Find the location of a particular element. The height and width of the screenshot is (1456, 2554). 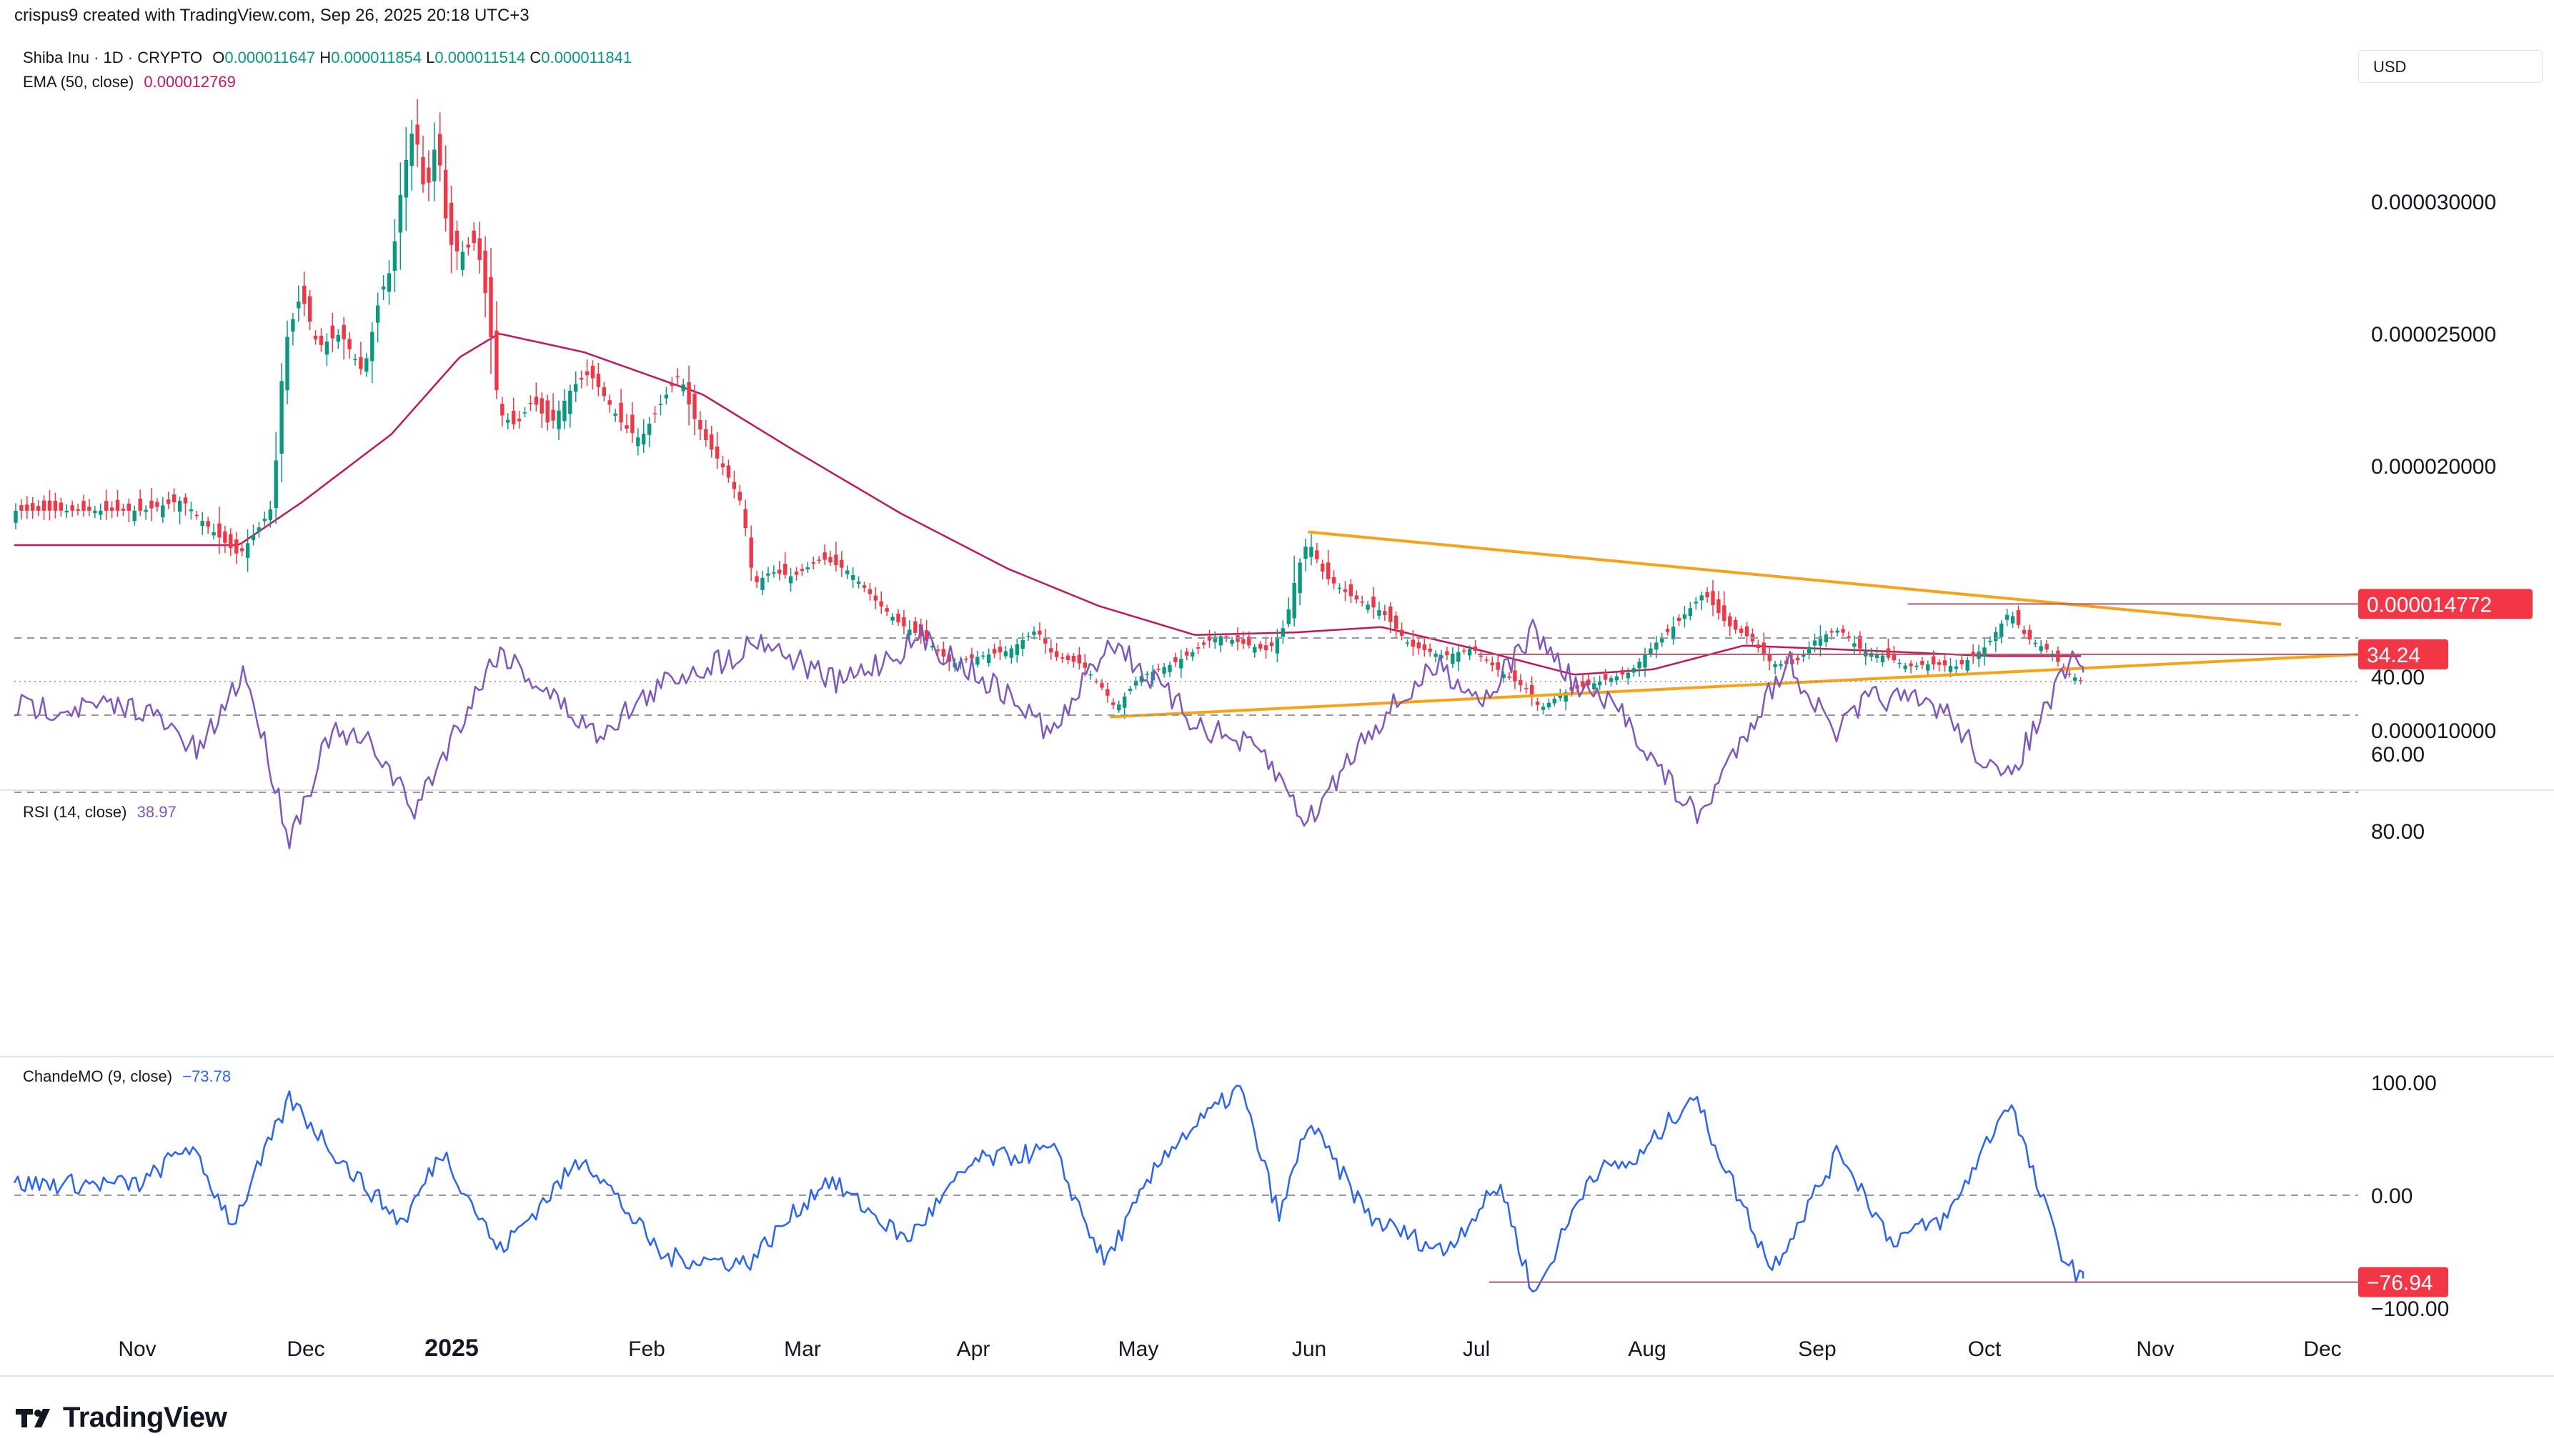

high-value: 0.000011854 is located at coordinates (377, 57).